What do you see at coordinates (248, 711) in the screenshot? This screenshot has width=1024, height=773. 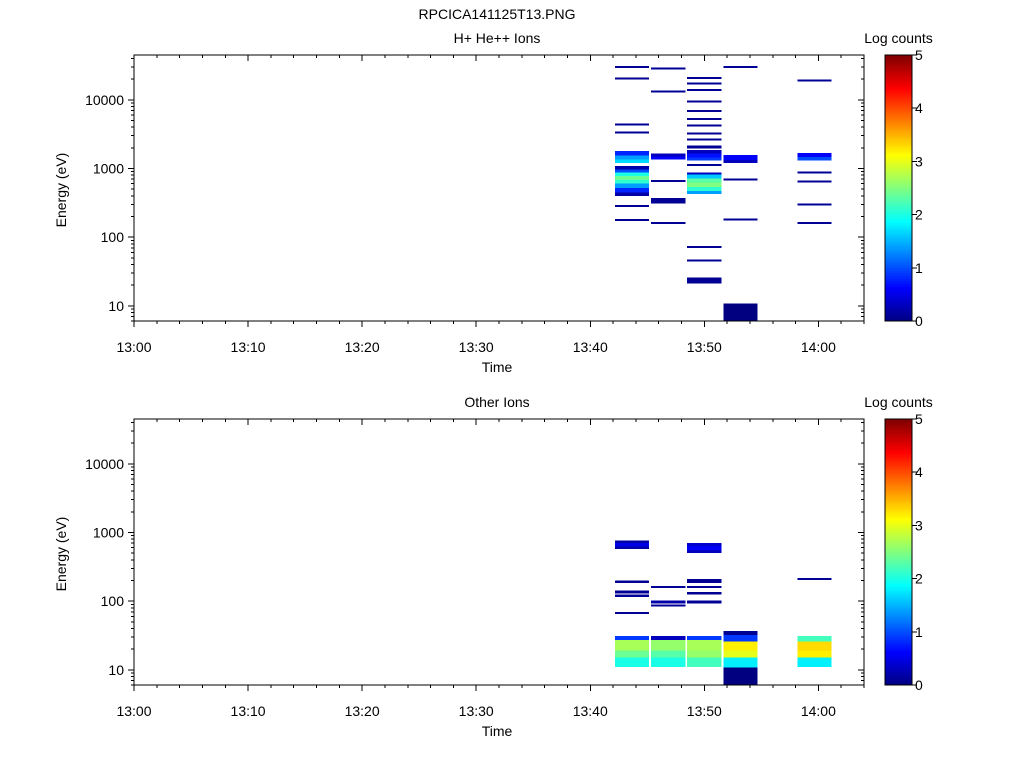 I see `x-tick-label: 13:10` at bounding box center [248, 711].